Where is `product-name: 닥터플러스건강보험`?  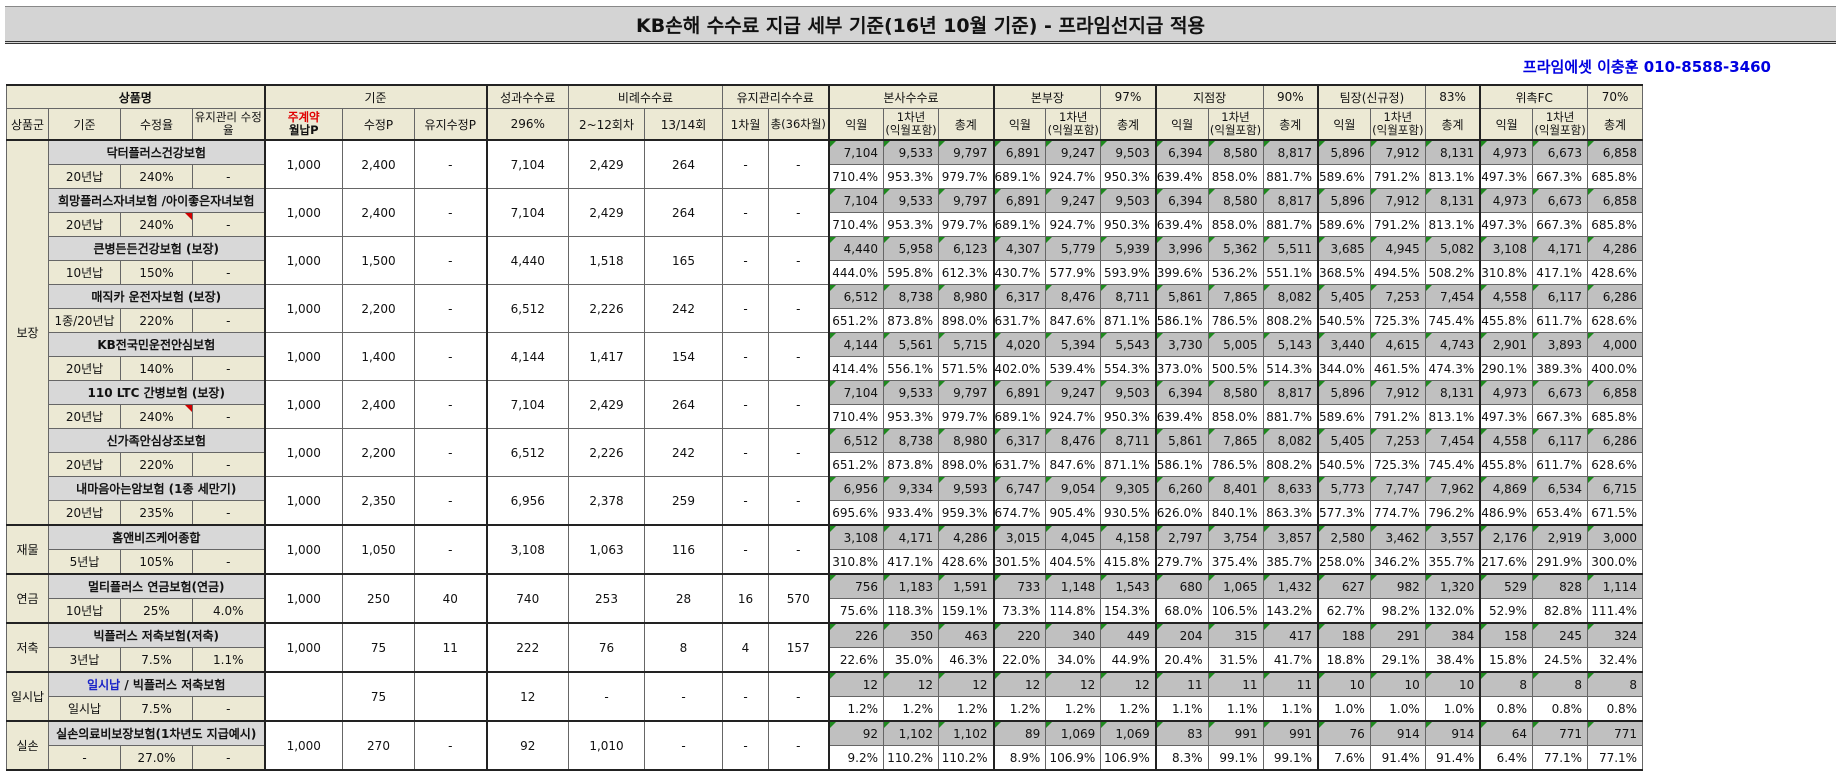 product-name: 닥터플러스건강보험 is located at coordinates (156, 152).